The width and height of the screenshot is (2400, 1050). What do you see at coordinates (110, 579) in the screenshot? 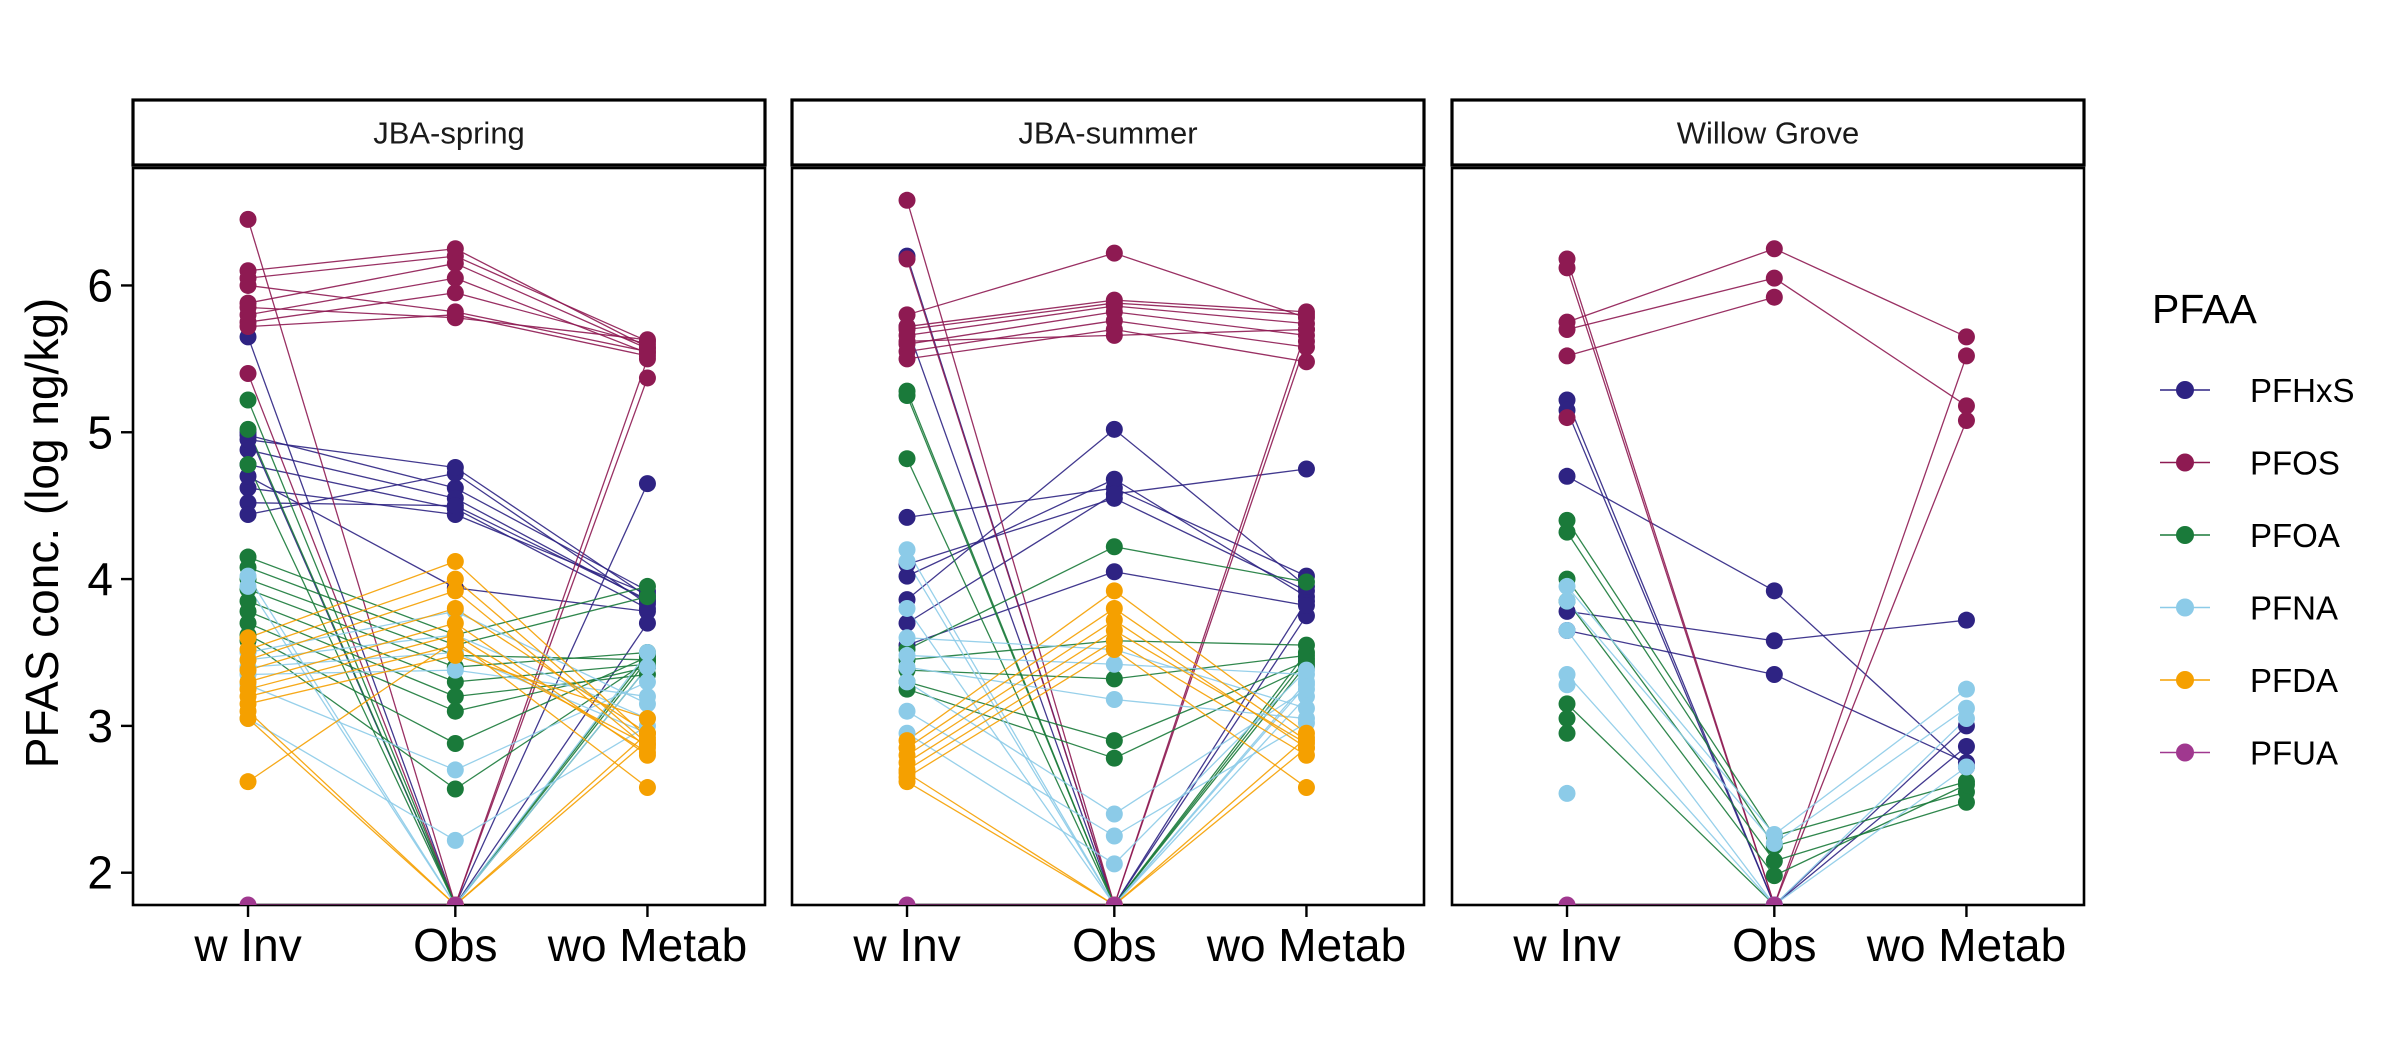
I see `y-axis: 2 3 4 5 6` at bounding box center [110, 579].